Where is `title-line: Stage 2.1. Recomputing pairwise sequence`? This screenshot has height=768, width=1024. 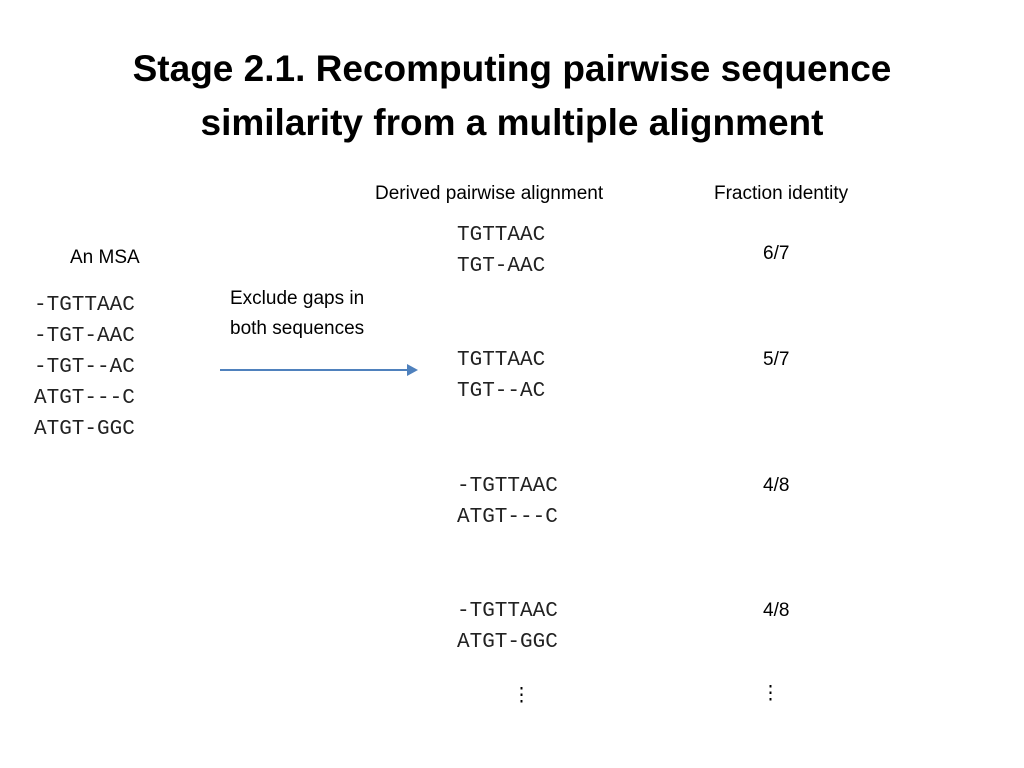
title-line: Stage 2.1. Recomputing pairwise sequence is located at coordinates (512, 68).